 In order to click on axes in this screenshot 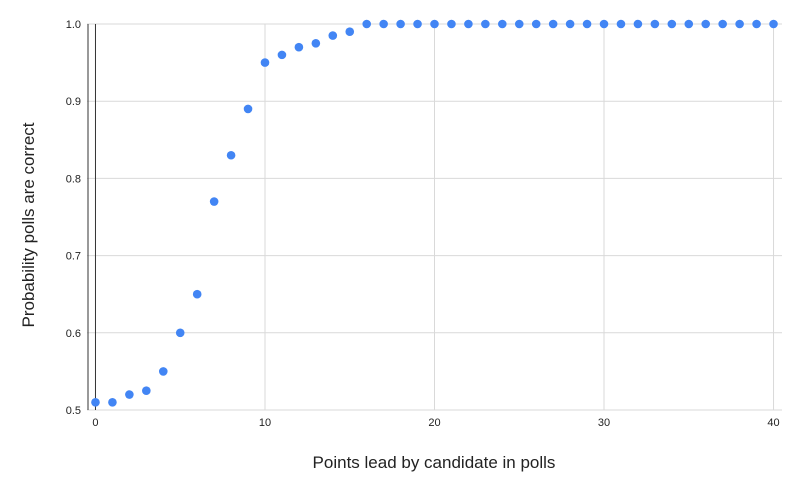, I will do `click(91, 217)`.